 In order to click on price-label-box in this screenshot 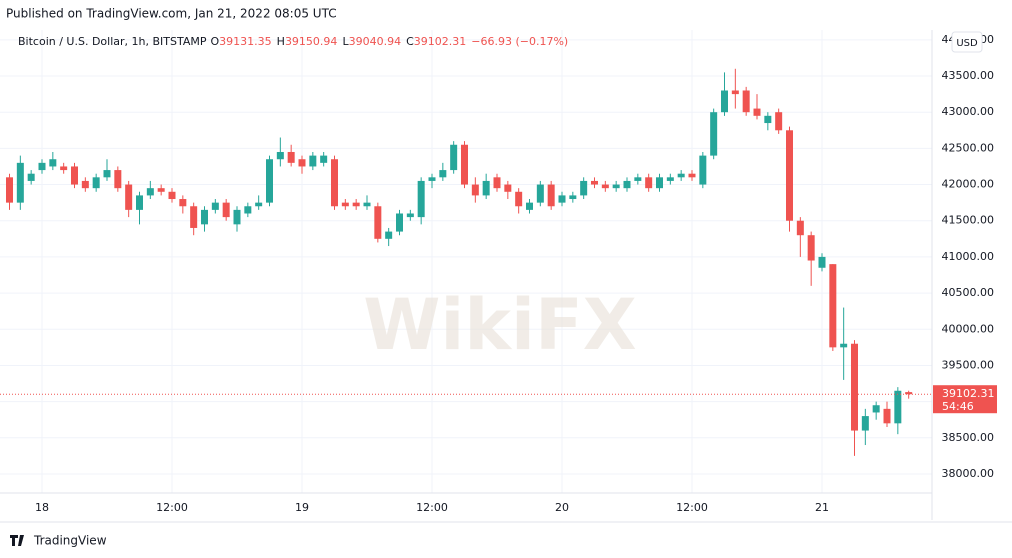, I will do `click(965, 399)`.